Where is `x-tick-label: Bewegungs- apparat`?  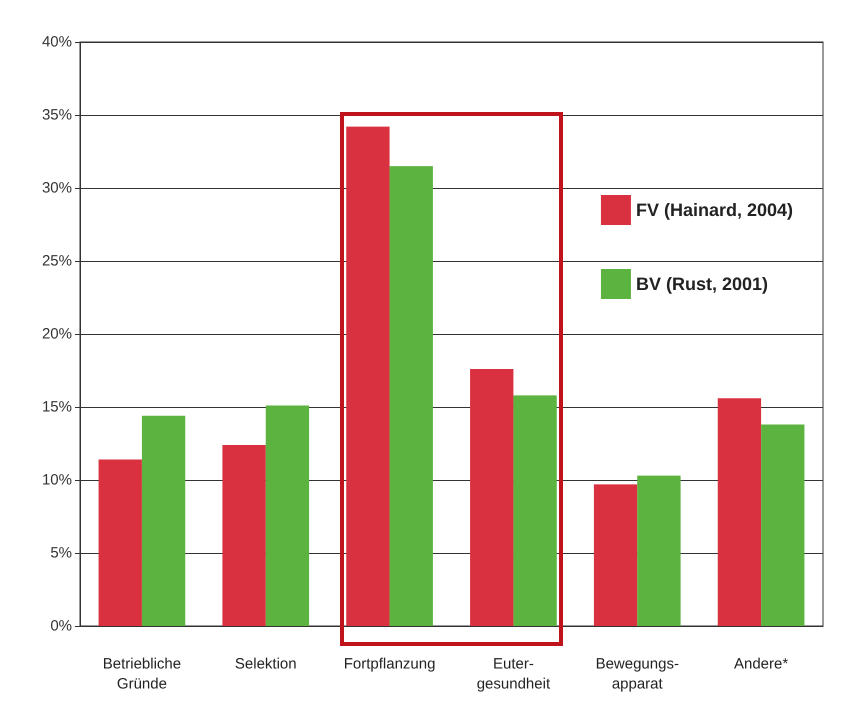 x-tick-label: Bewegungs- apparat is located at coordinates (637, 674).